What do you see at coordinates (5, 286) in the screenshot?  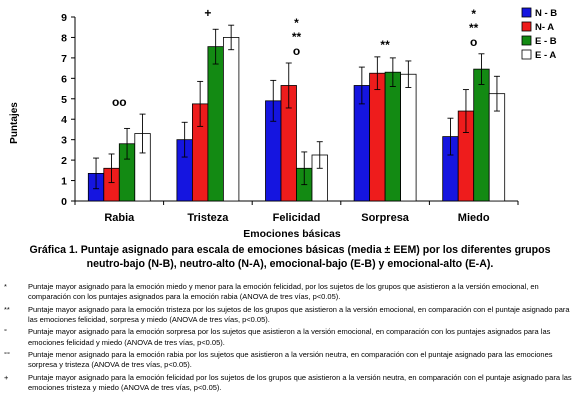 I see `footnote-symbol: *` at bounding box center [5, 286].